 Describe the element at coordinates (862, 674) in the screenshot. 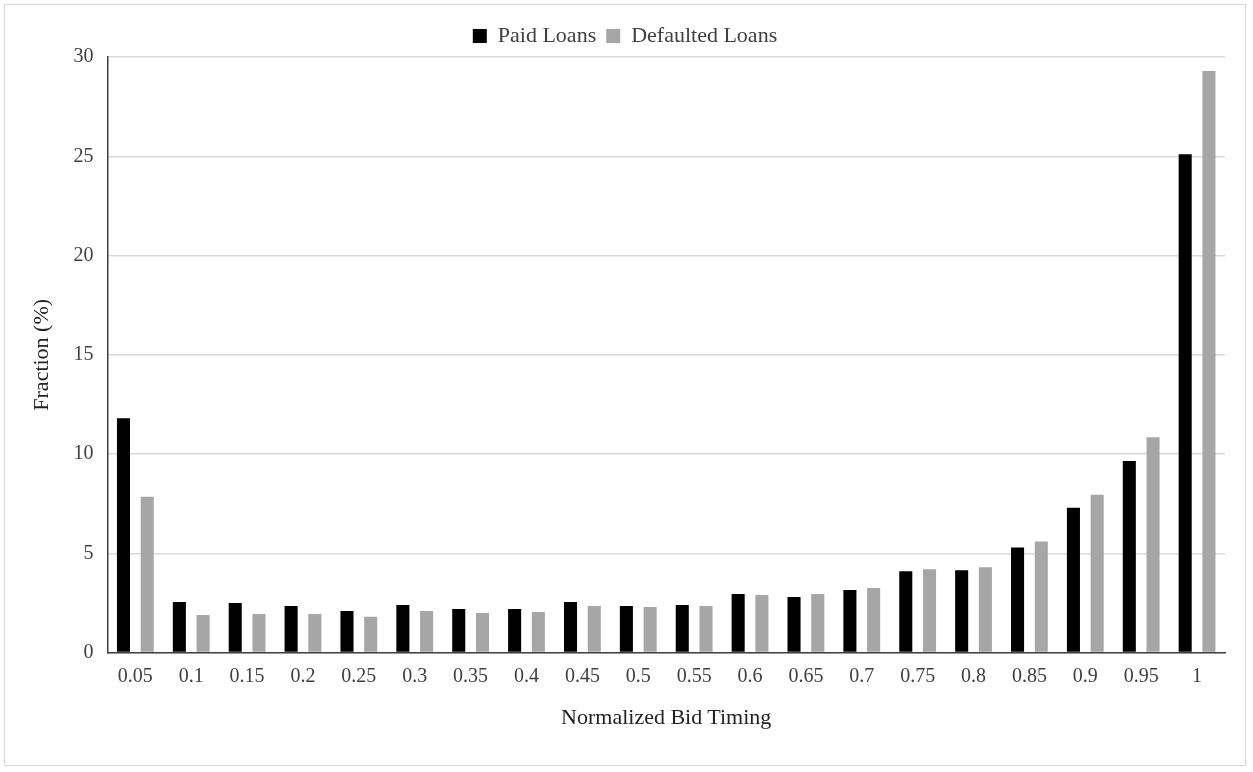

I see `x-tick-label: 0.7` at that location.